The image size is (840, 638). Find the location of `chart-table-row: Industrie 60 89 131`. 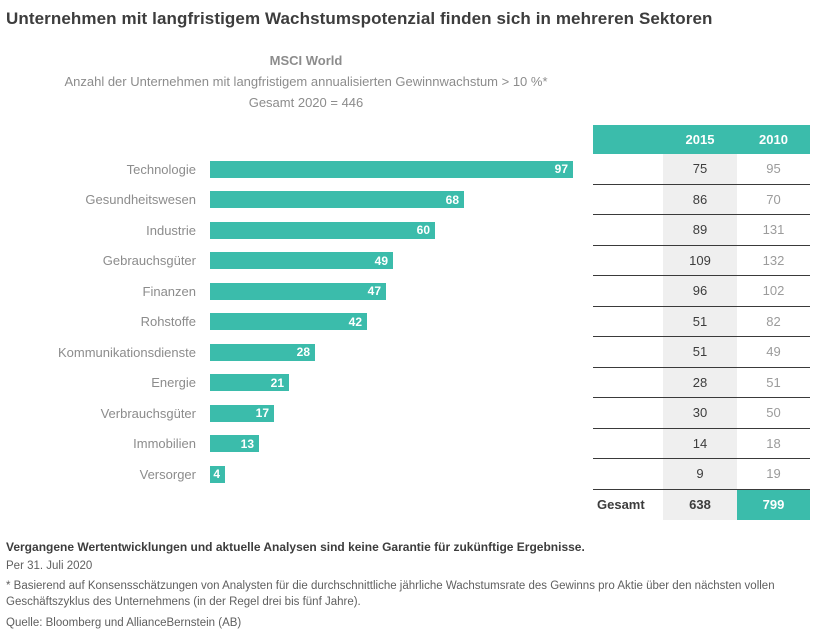

chart-table-row: Industrie 60 89 131 is located at coordinates (420, 230).